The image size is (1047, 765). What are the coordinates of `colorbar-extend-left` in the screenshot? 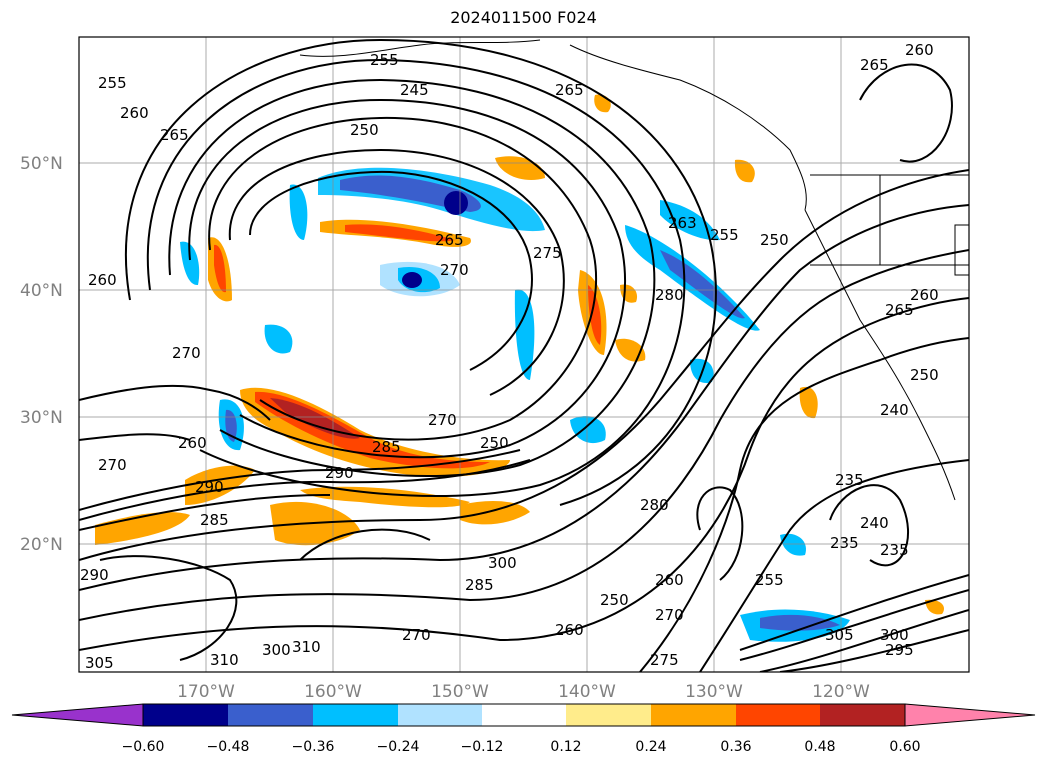 It's located at (77, 715).